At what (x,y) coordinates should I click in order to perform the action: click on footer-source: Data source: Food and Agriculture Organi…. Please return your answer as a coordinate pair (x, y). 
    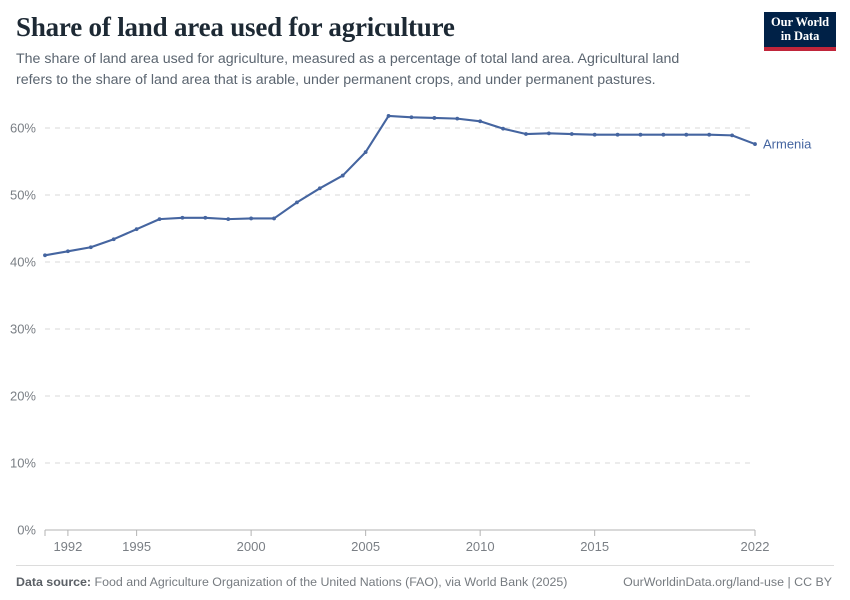
    Looking at the image, I should click on (291, 582).